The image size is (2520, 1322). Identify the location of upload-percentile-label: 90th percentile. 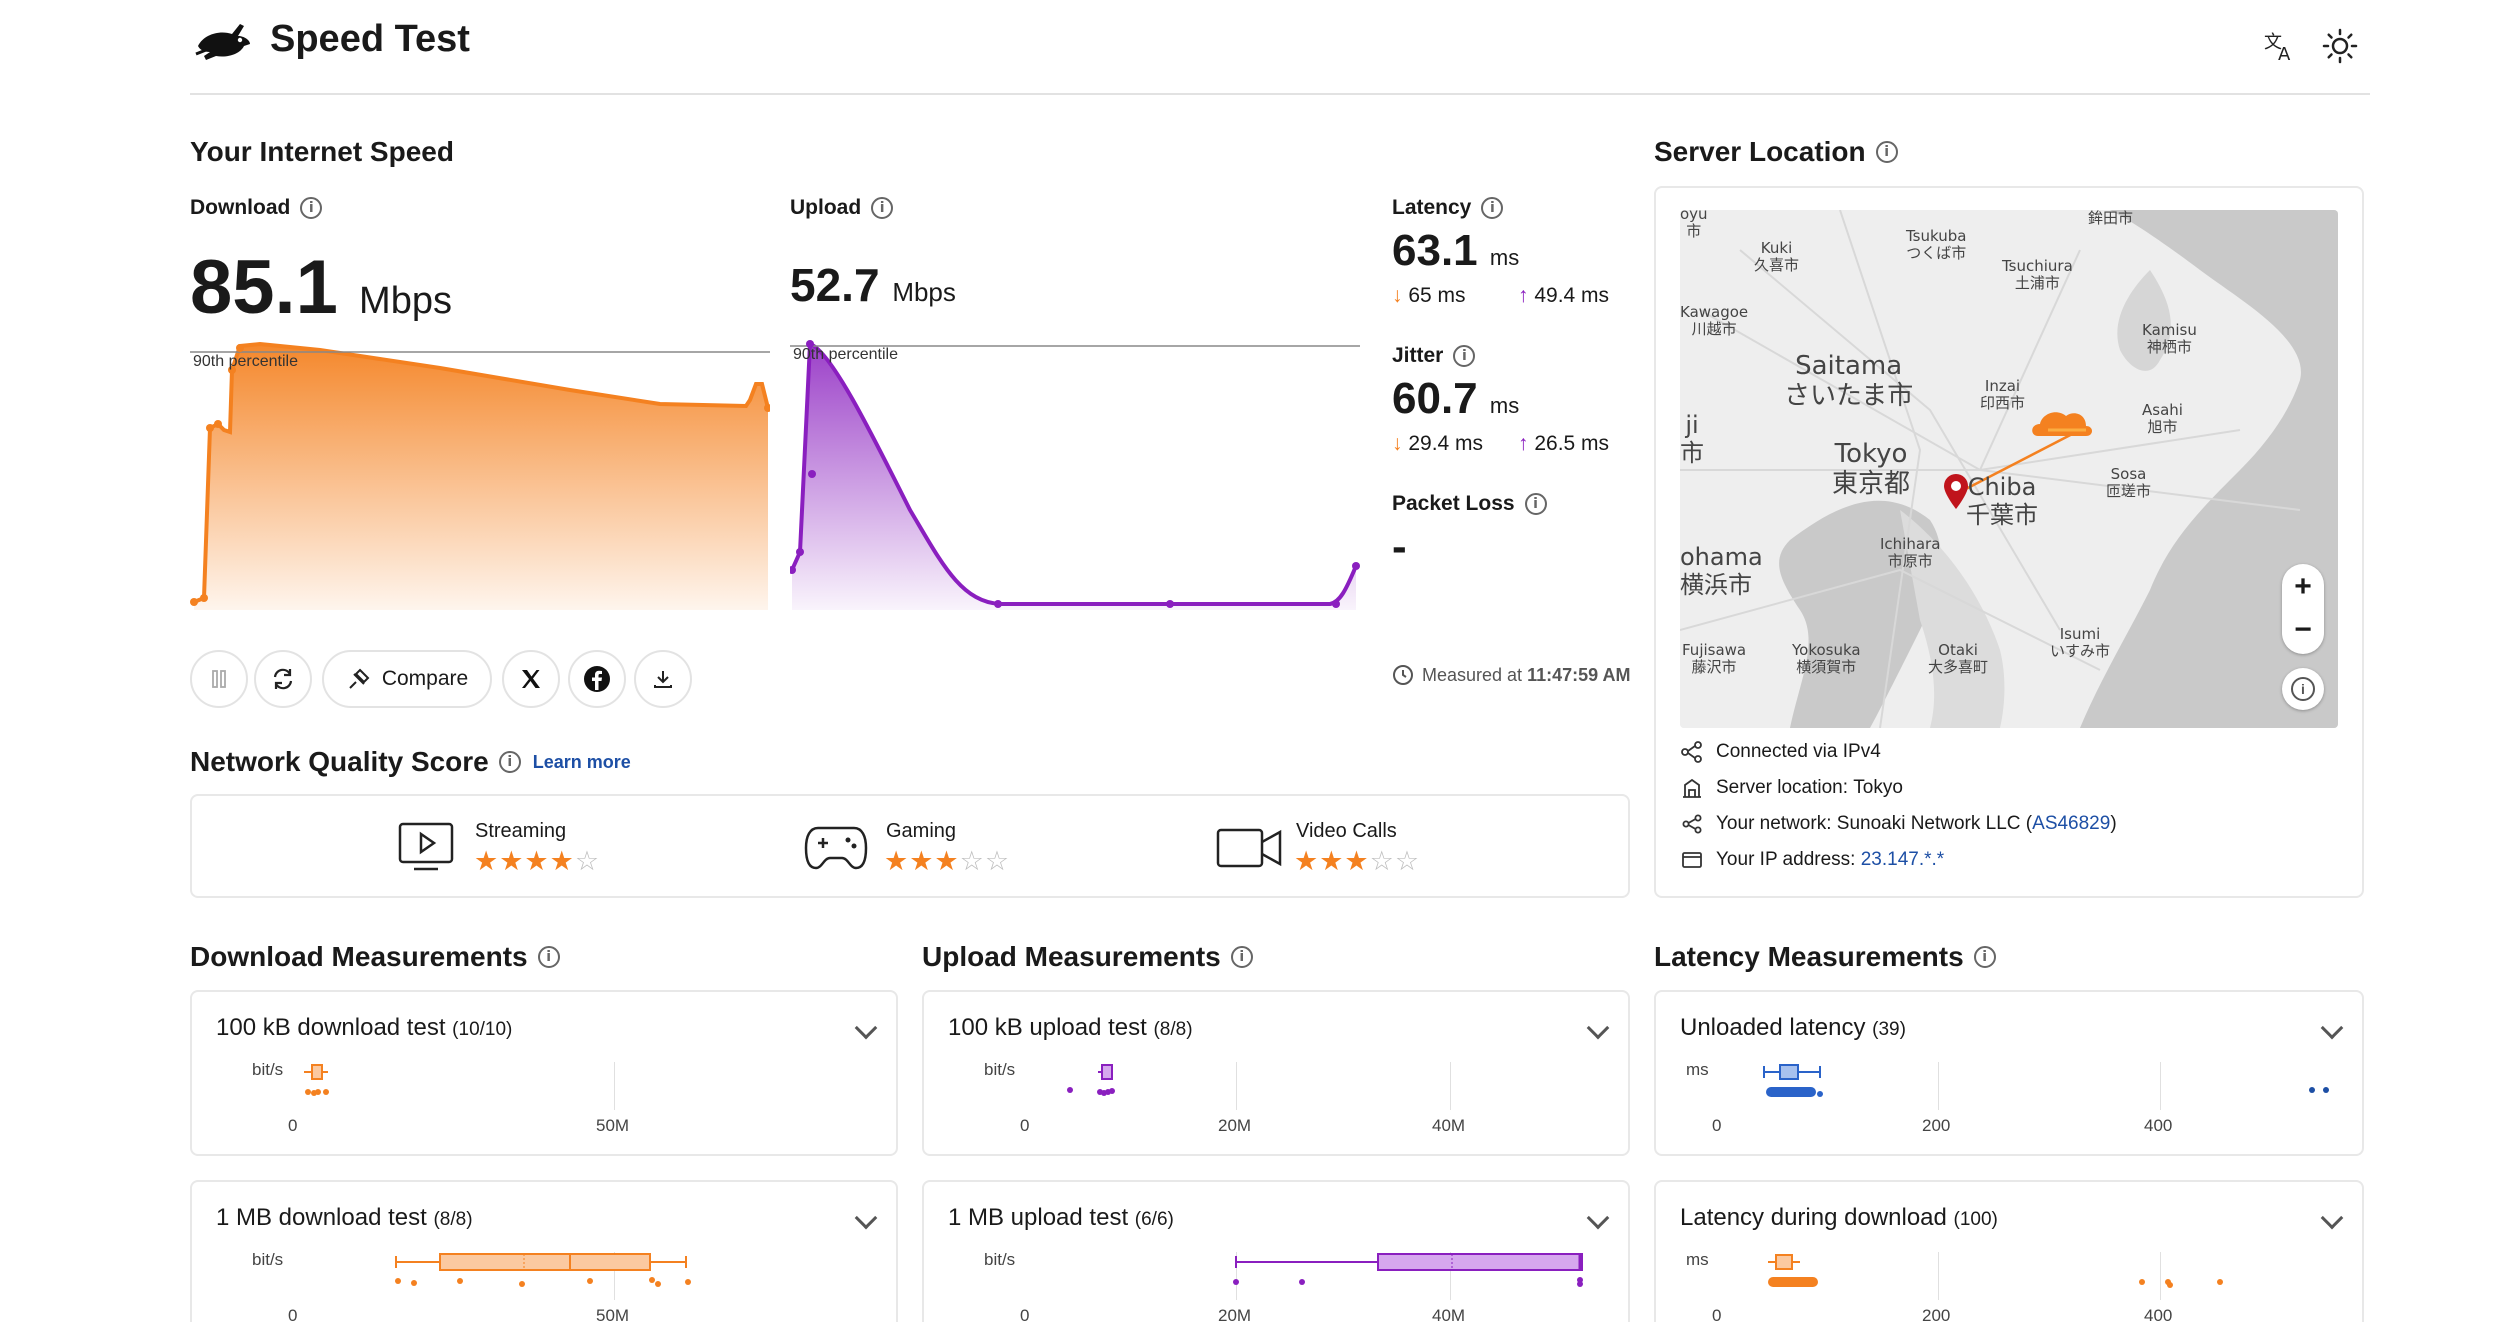
(845, 354).